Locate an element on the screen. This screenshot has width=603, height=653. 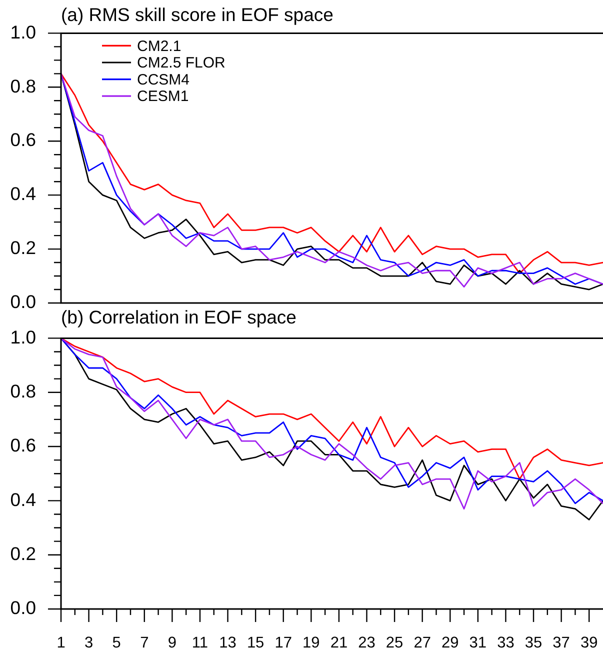
x-tick-label: 3 is located at coordinates (89, 643).